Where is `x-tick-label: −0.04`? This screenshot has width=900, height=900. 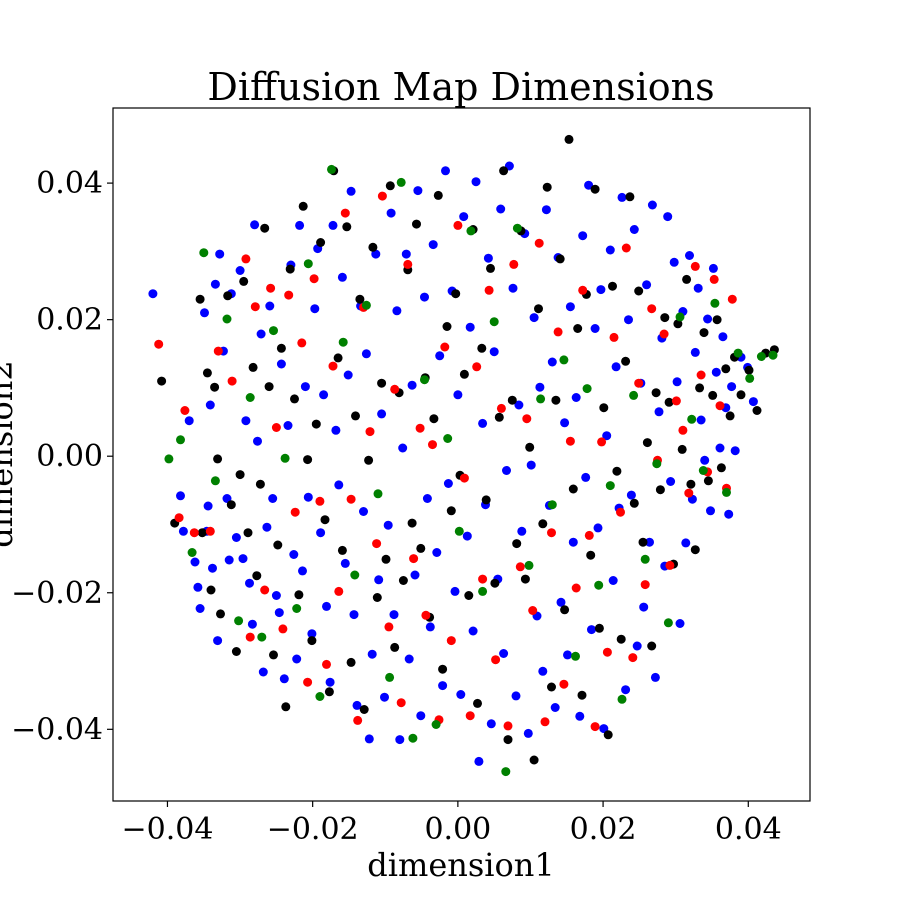
x-tick-label: −0.04 is located at coordinates (167, 829).